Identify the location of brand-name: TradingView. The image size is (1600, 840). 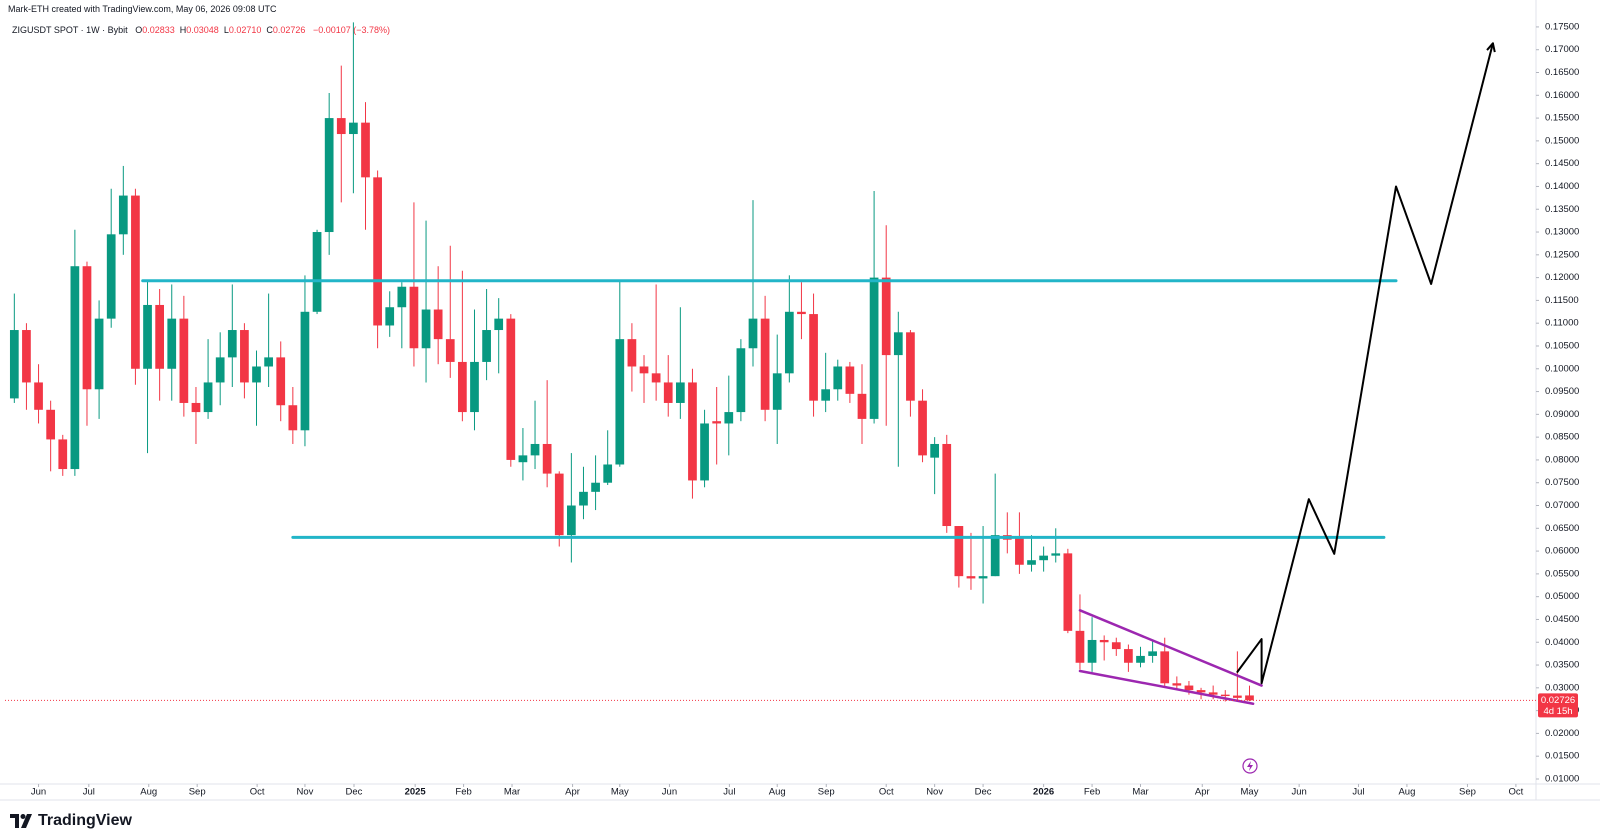
(85, 820).